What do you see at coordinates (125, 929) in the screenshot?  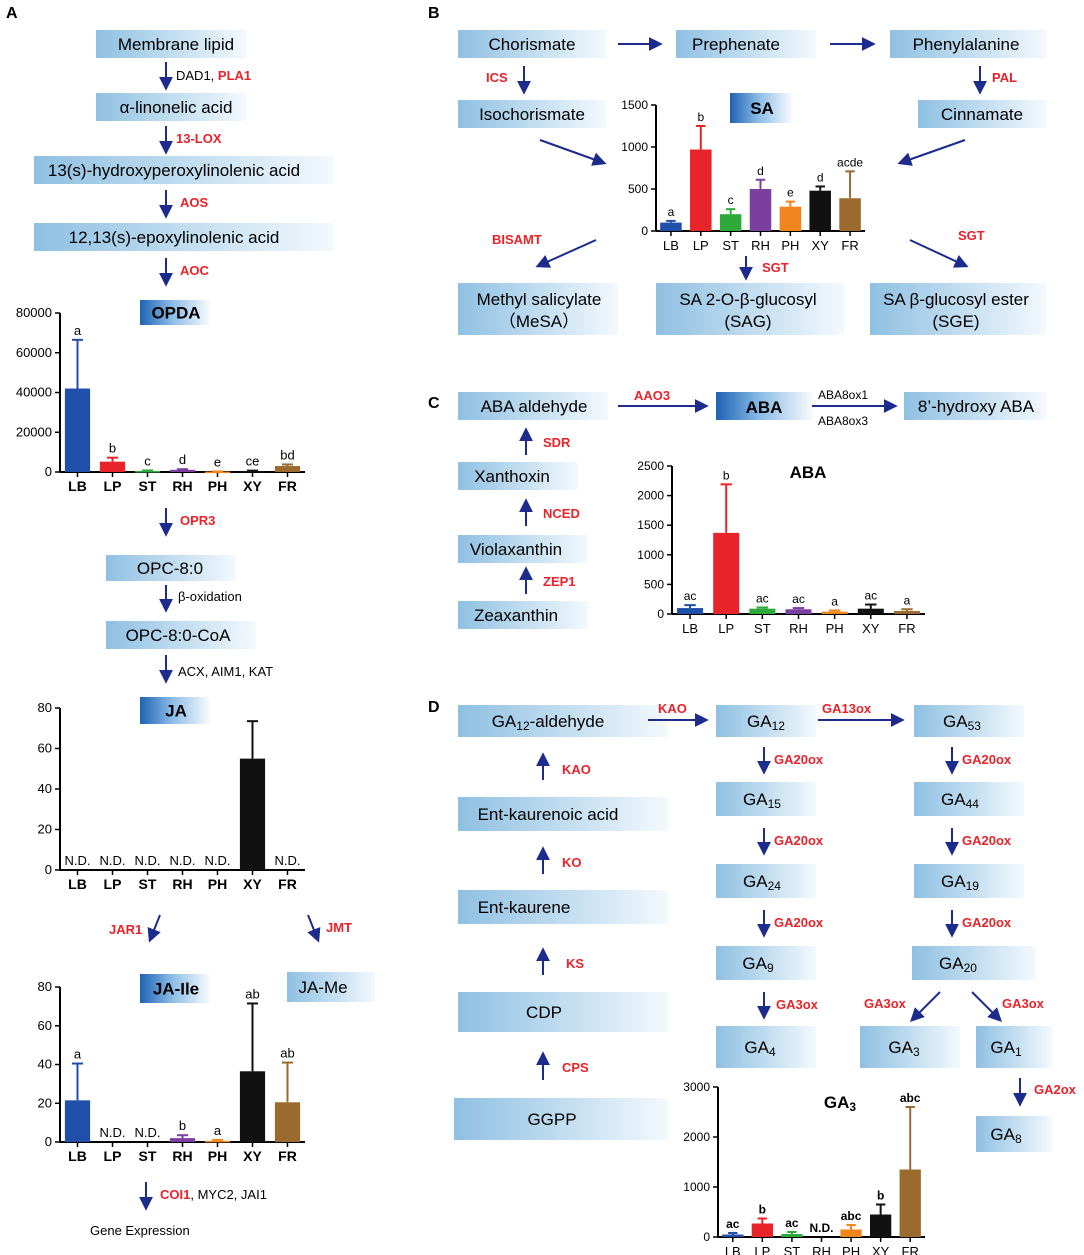 I see `step-jar1: JAR1` at bounding box center [125, 929].